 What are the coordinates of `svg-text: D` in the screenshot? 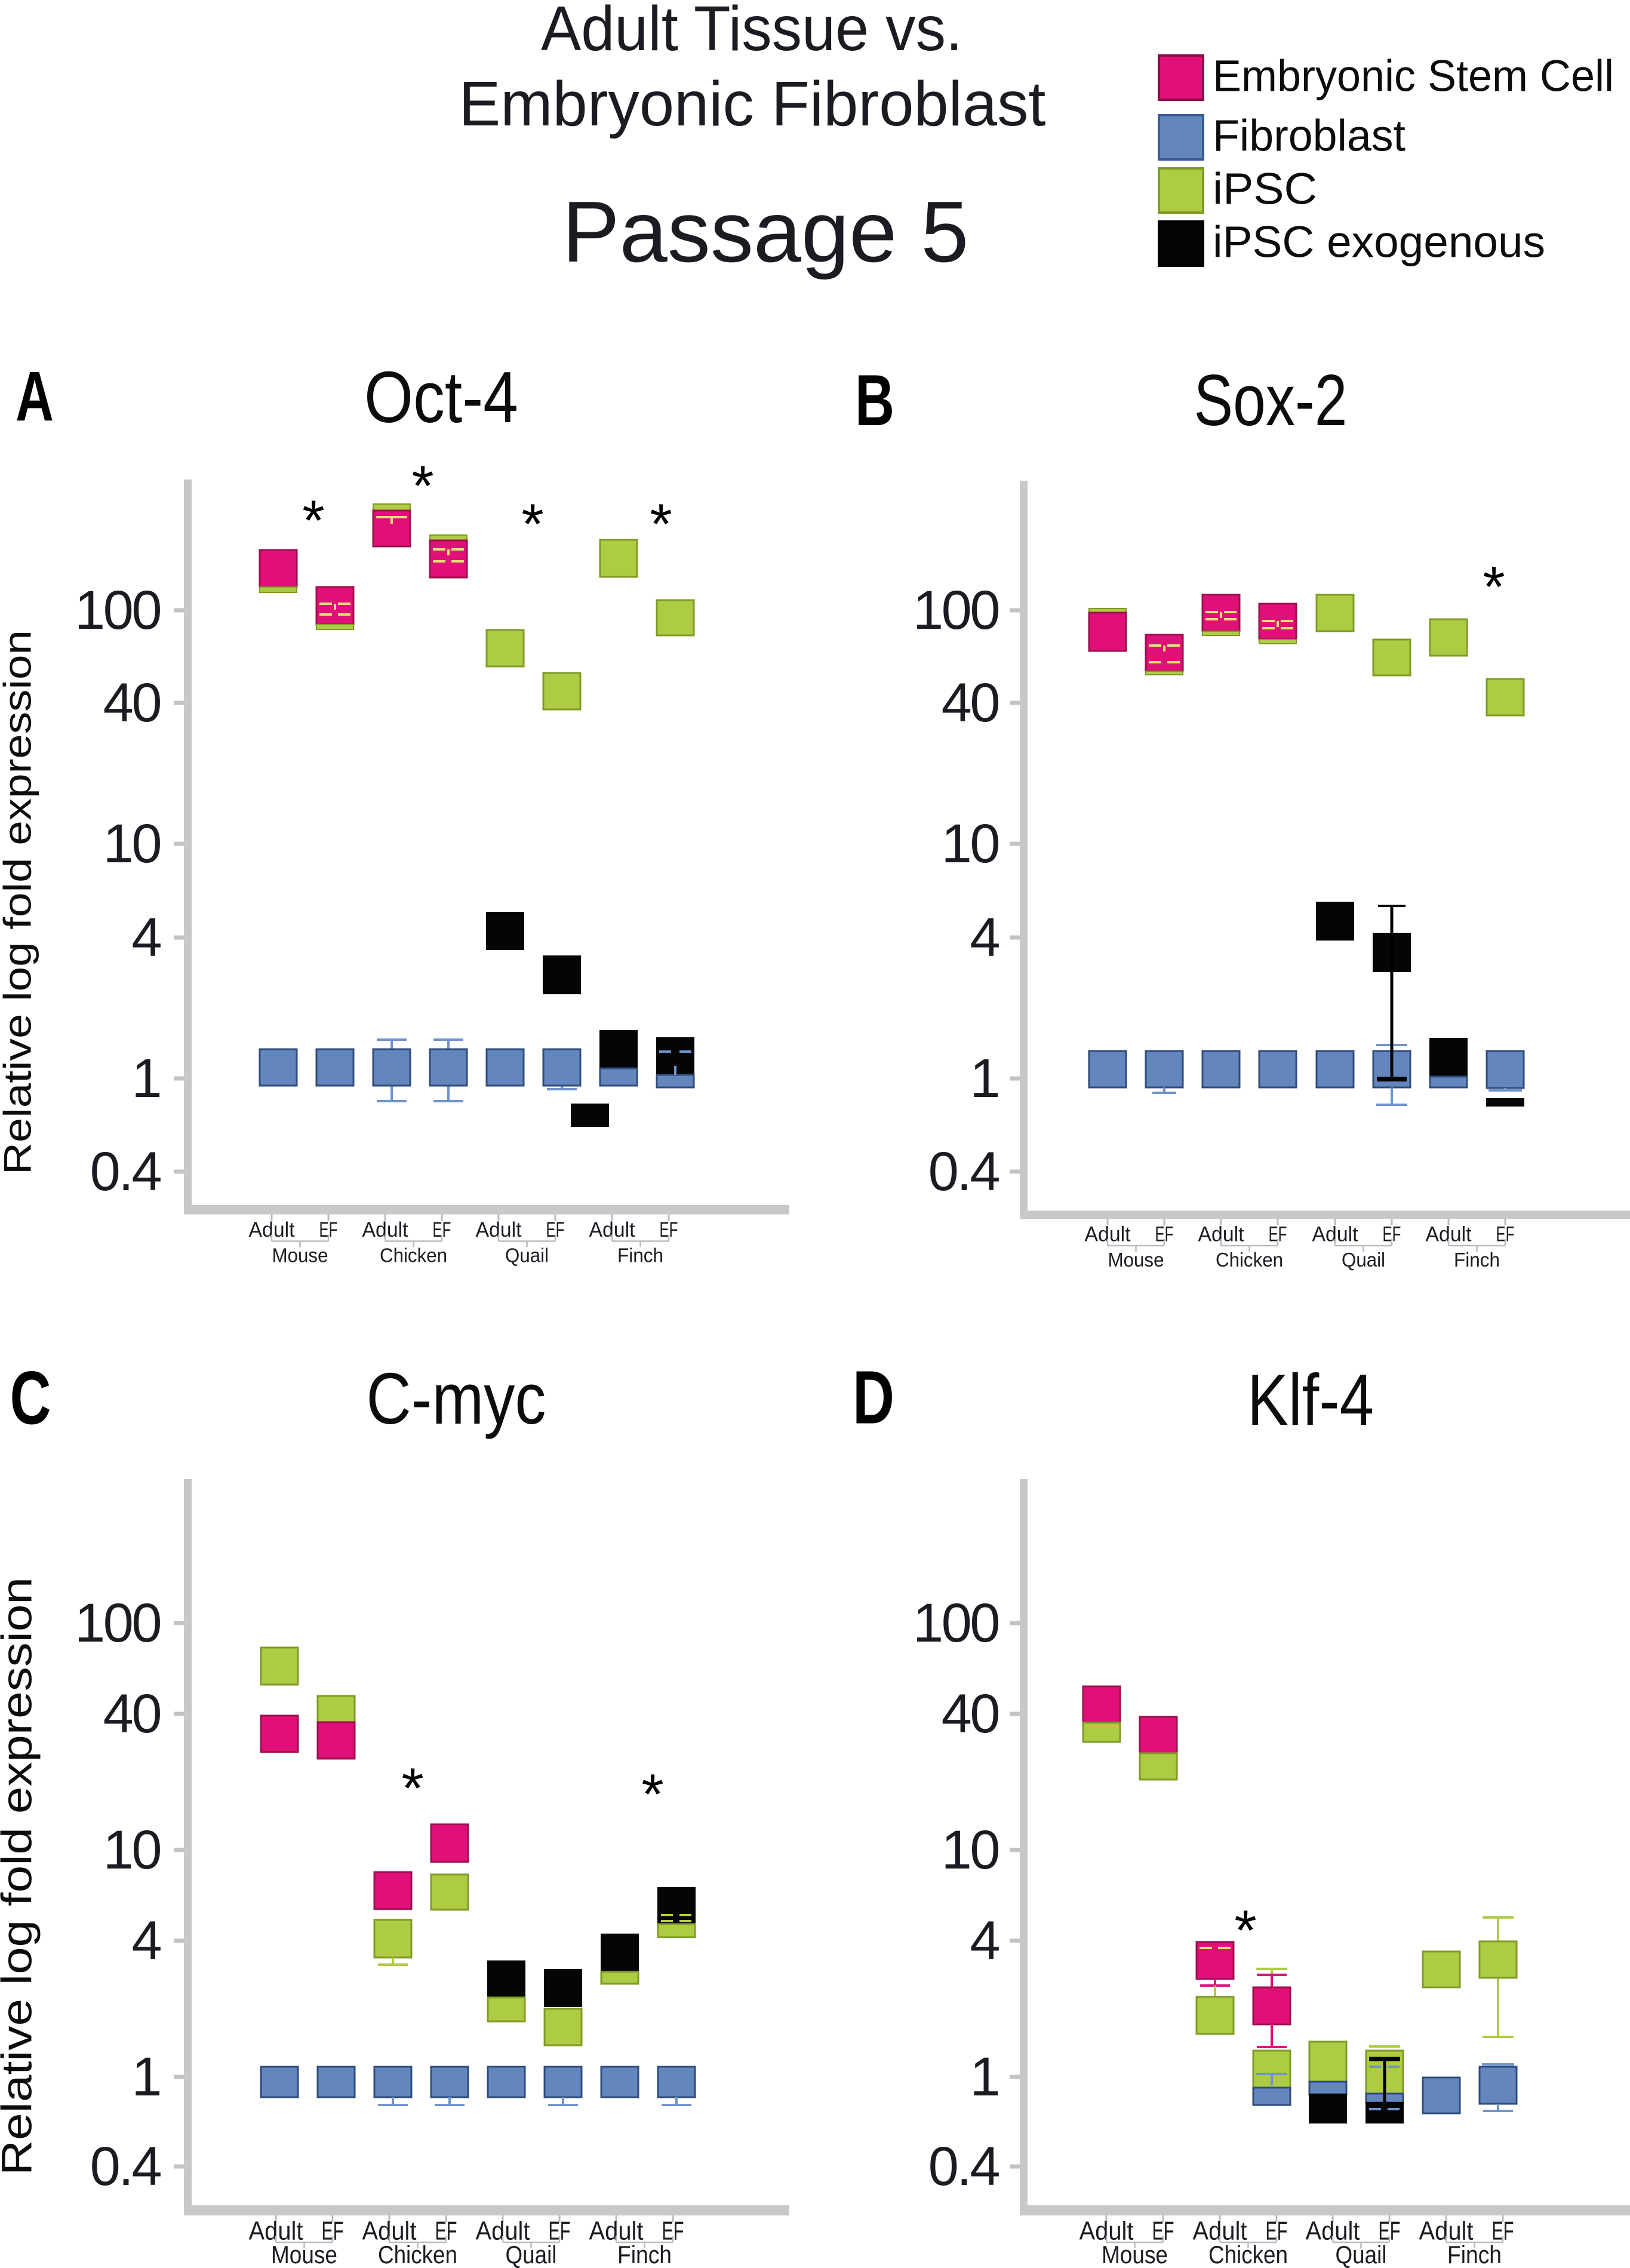 It's located at (874, 1398).